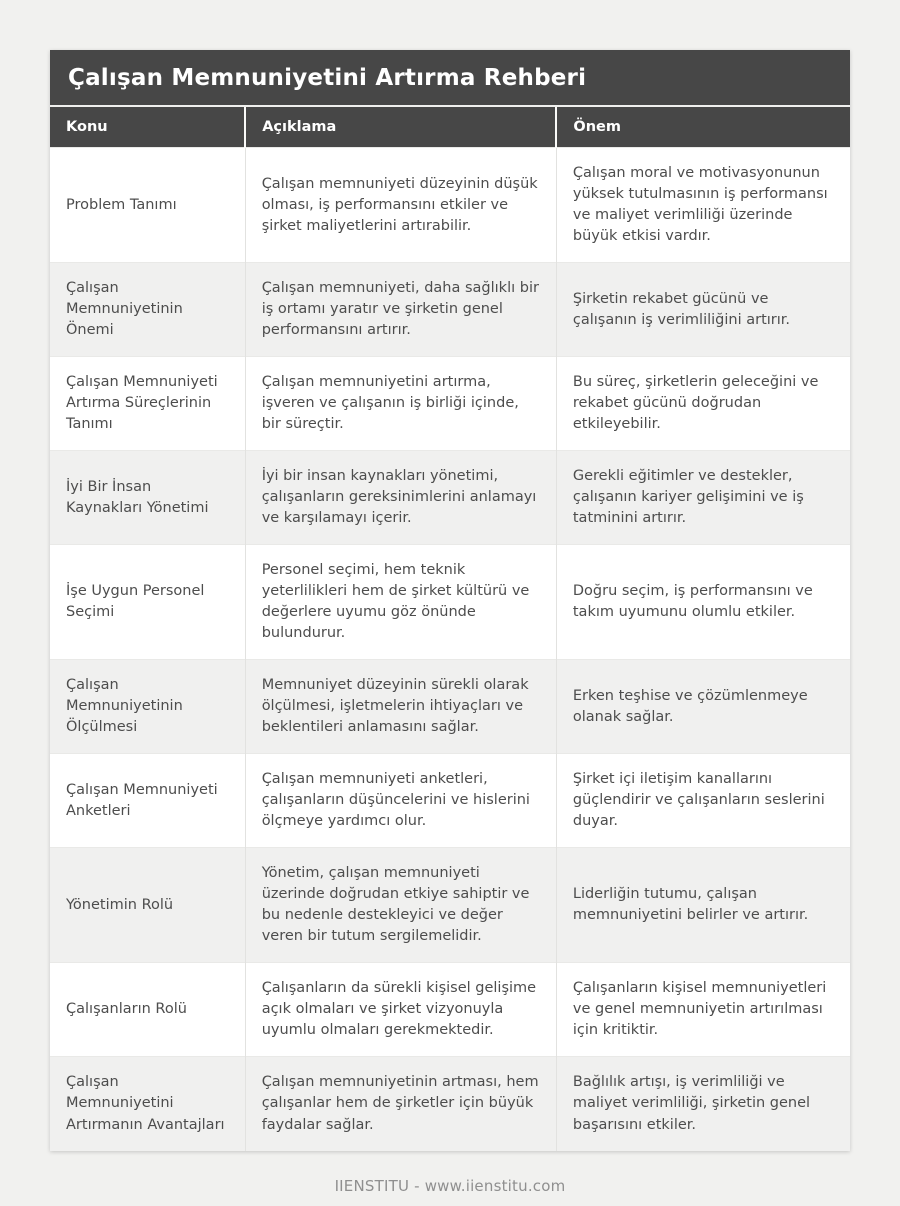 This screenshot has width=900, height=1206. What do you see at coordinates (148, 1009) in the screenshot?
I see `cell-konu: Çalışanların Rolü` at bounding box center [148, 1009].